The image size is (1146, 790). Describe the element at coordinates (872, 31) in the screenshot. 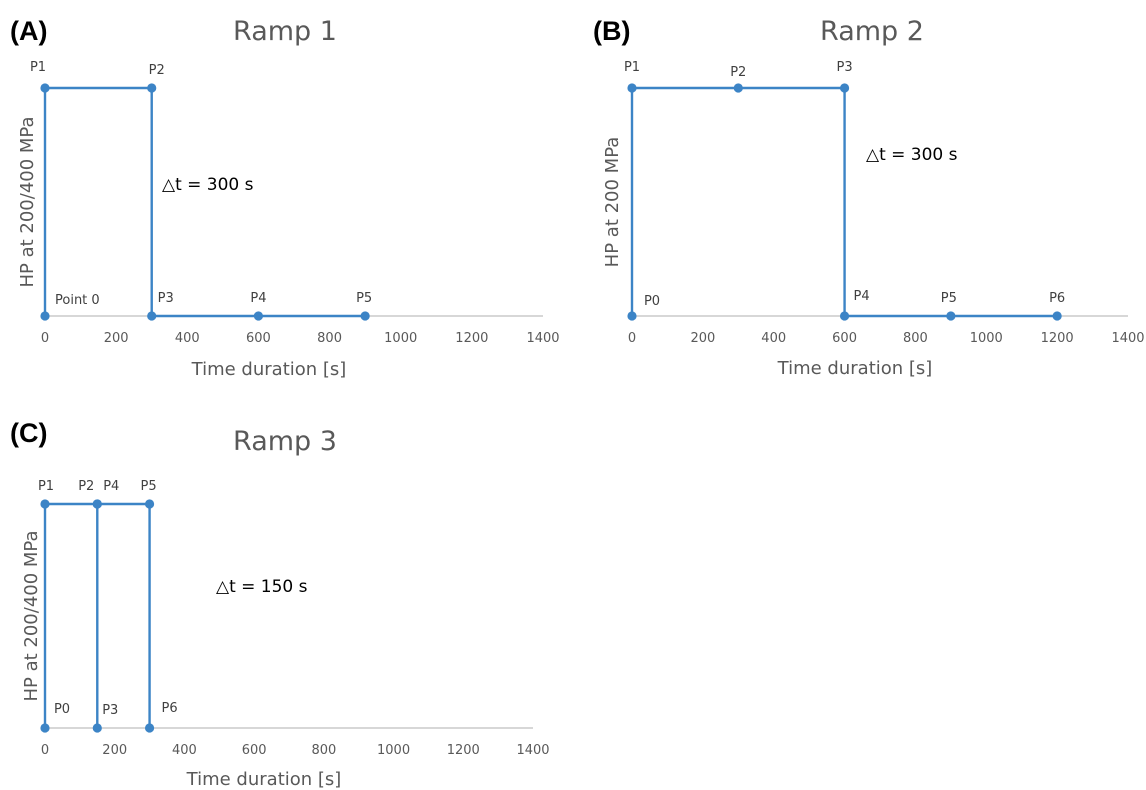

I see `chart-title: Ramp 2` at that location.